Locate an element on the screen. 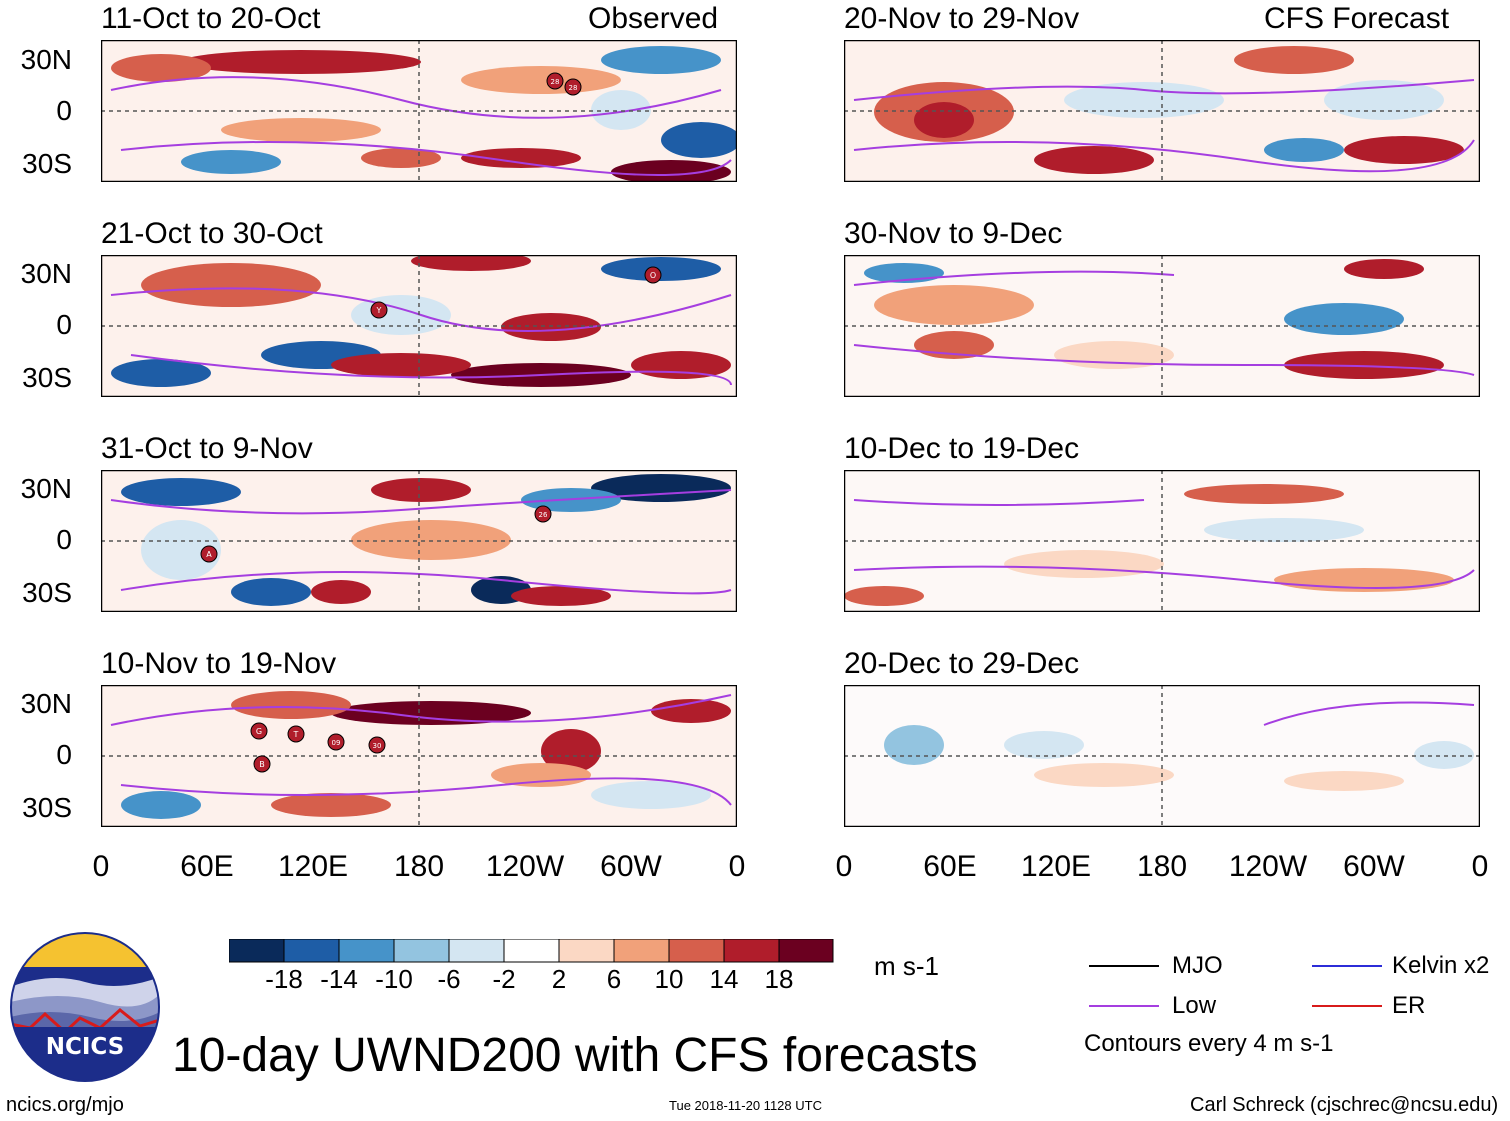  footer-credit: Carl Schreck (cjschrec@ncsu.edu) is located at coordinates (1344, 1105).